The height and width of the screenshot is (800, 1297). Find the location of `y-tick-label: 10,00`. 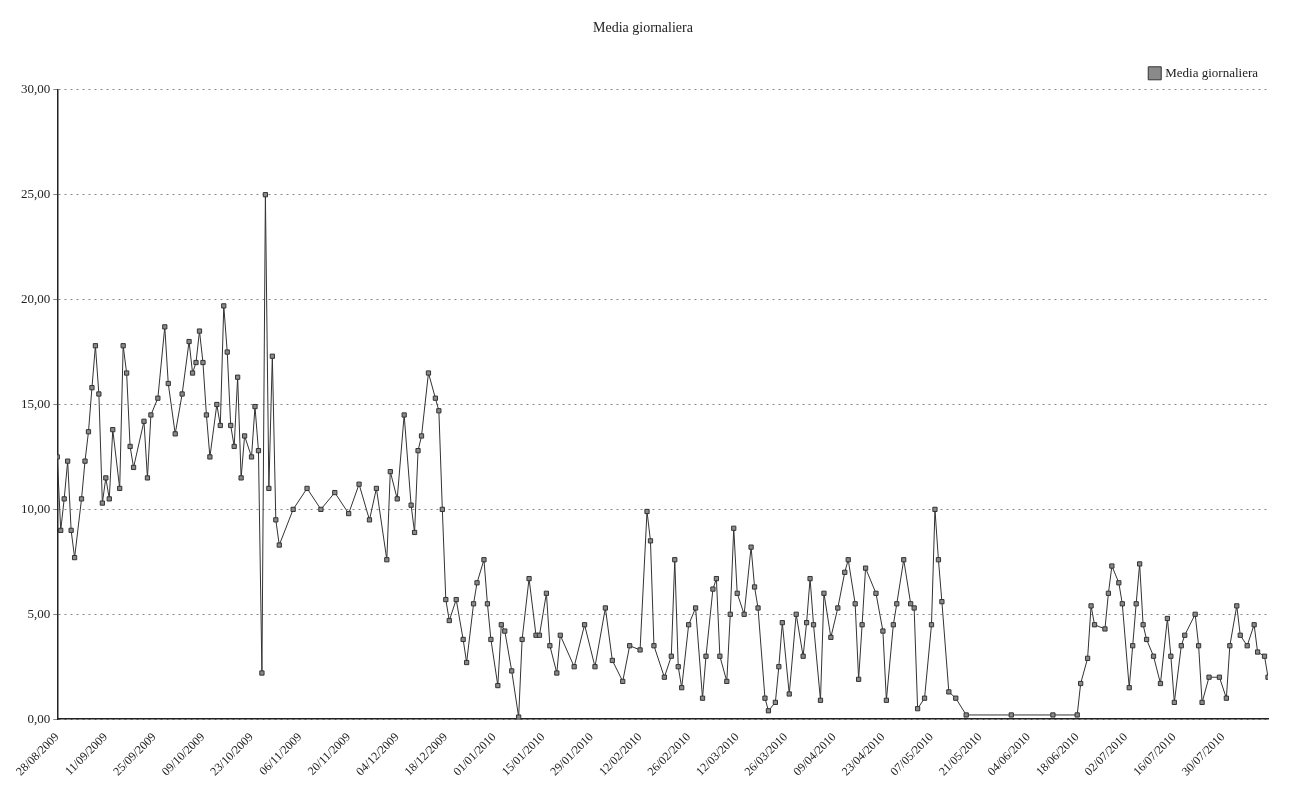

y-tick-label: 10,00 is located at coordinates (36, 508).